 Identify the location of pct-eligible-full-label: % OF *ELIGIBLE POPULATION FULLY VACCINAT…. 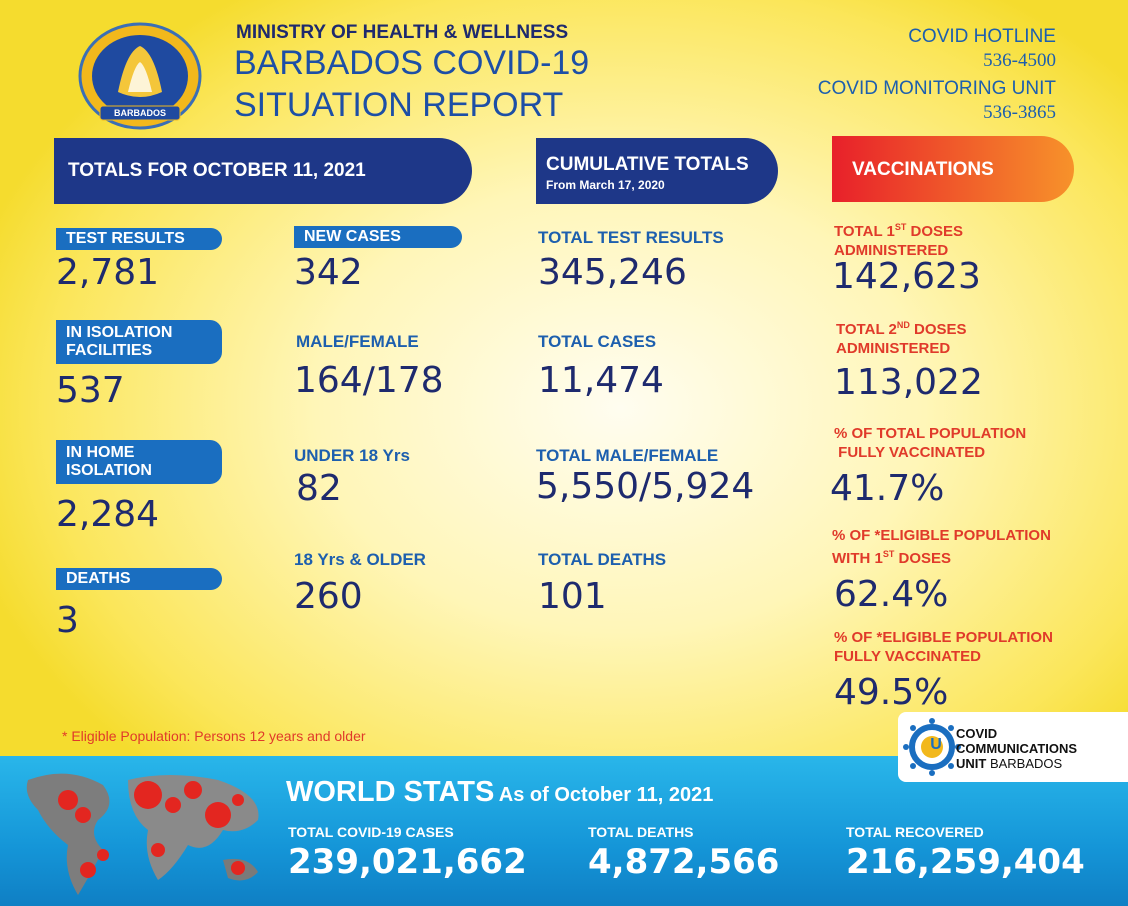
(943, 647).